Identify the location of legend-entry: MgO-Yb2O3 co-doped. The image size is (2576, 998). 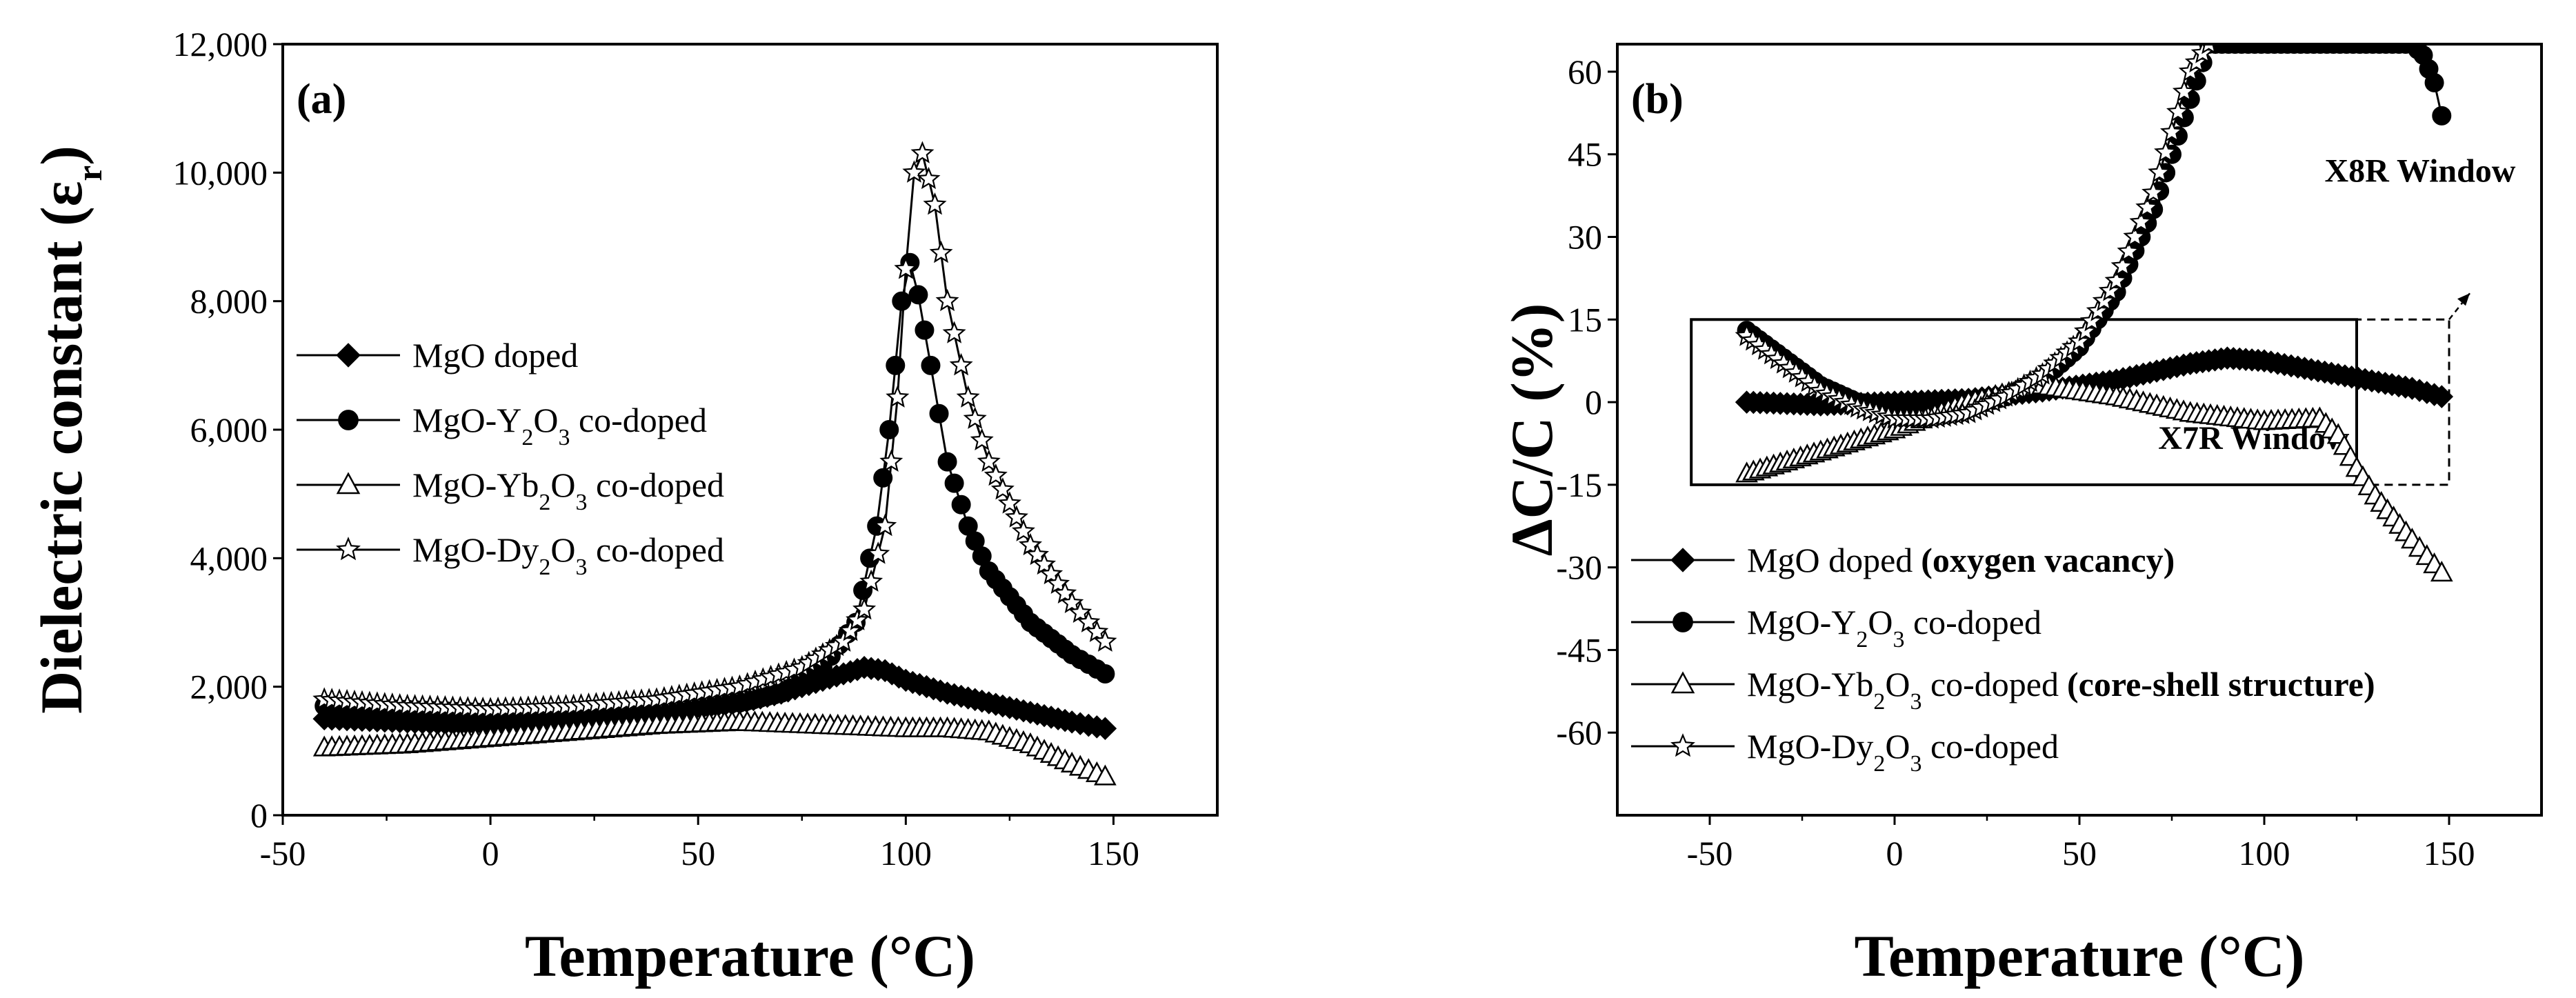
(568, 490).